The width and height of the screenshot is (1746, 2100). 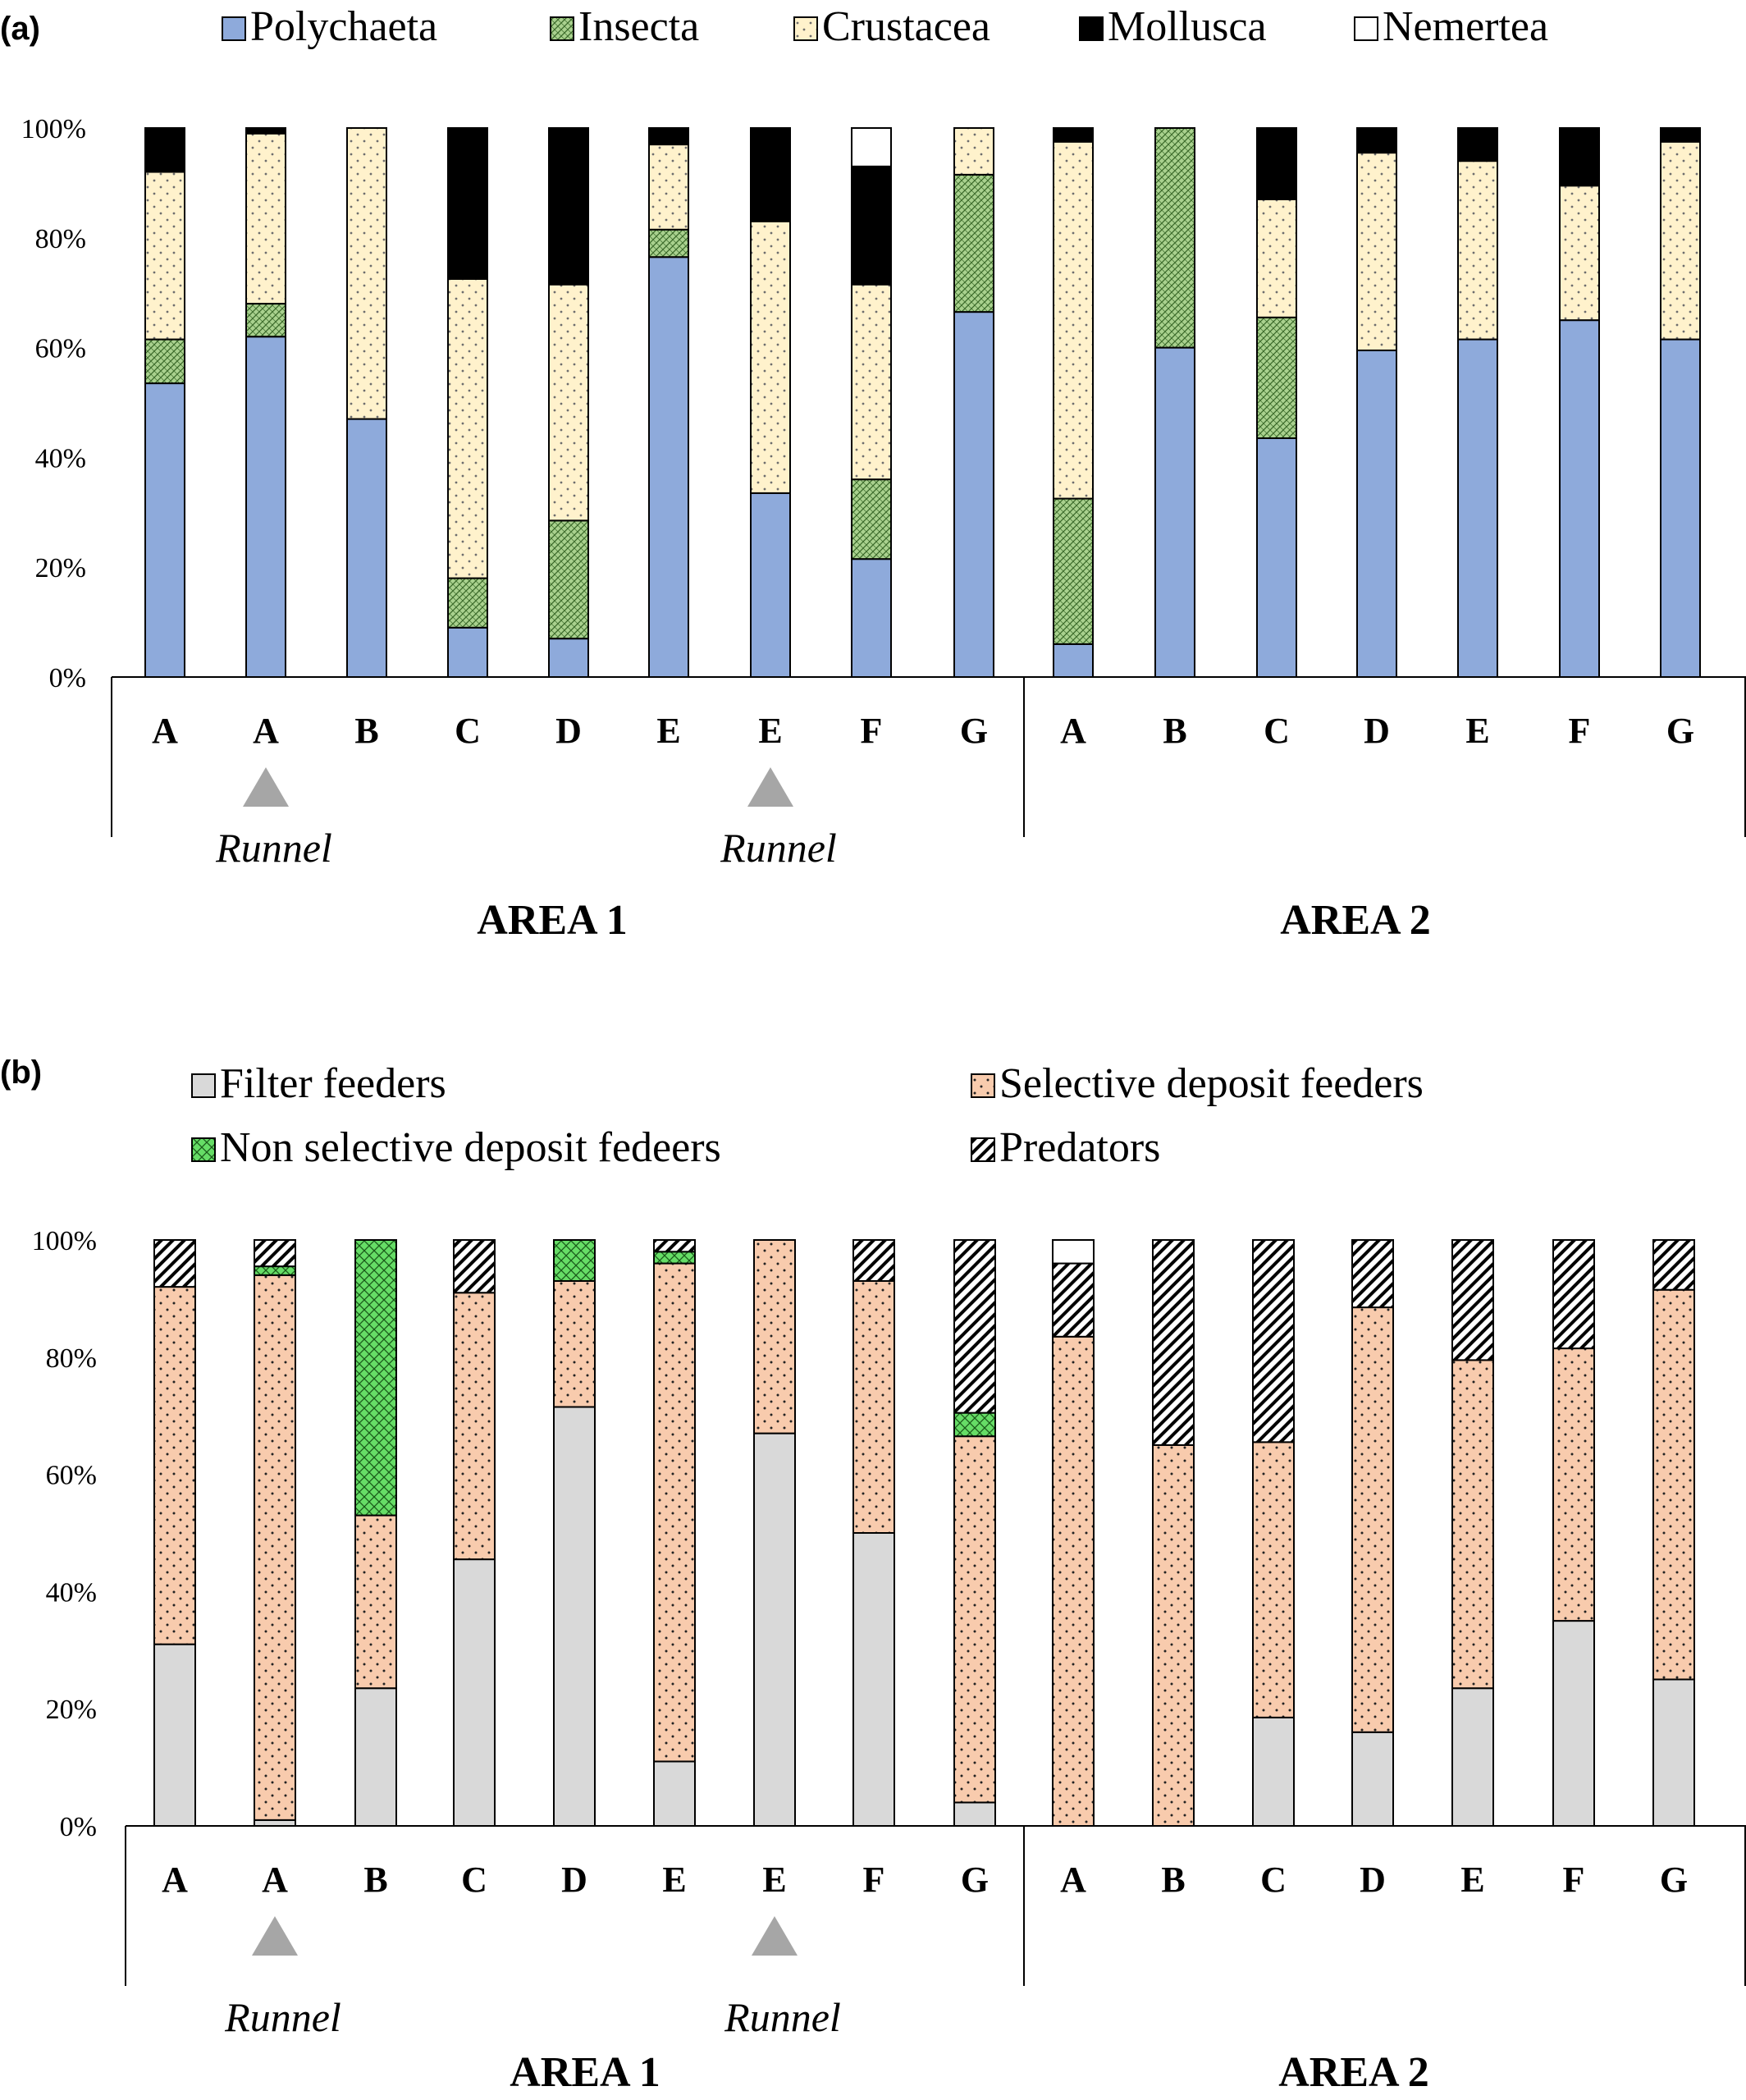 What do you see at coordinates (474, 1880) in the screenshot?
I see `category-label: C` at bounding box center [474, 1880].